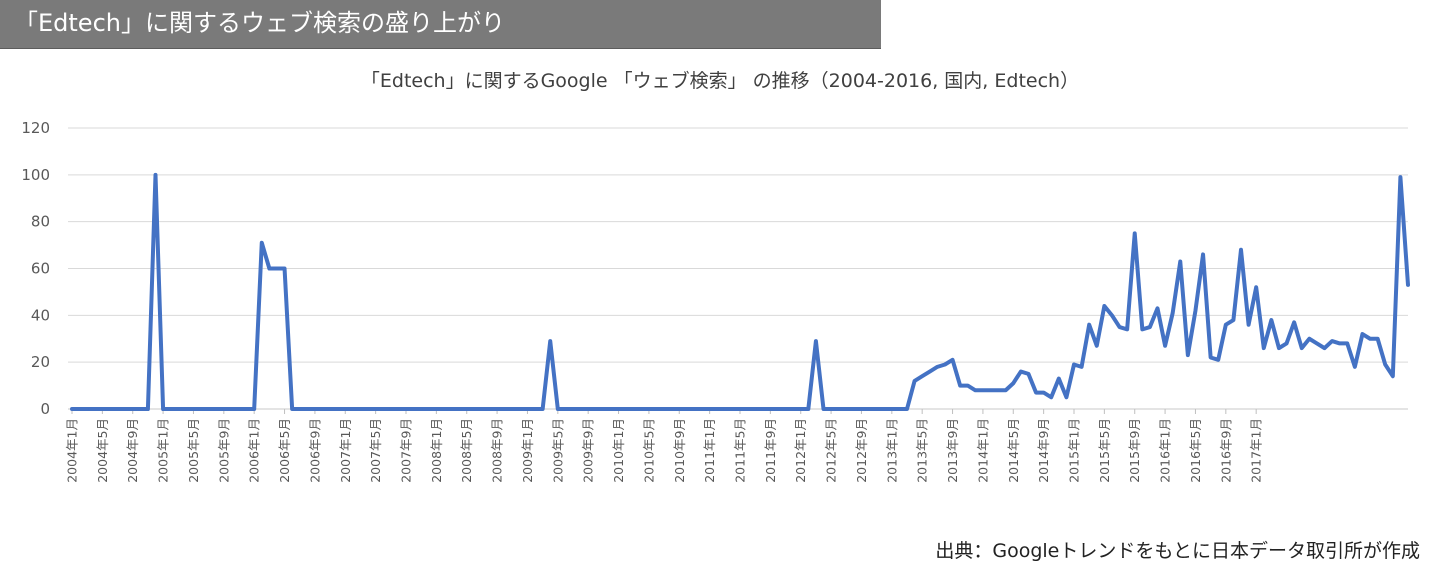  Describe the element at coordinates (406, 450) in the screenshot. I see `x-tick-label: 2007年9月` at that location.